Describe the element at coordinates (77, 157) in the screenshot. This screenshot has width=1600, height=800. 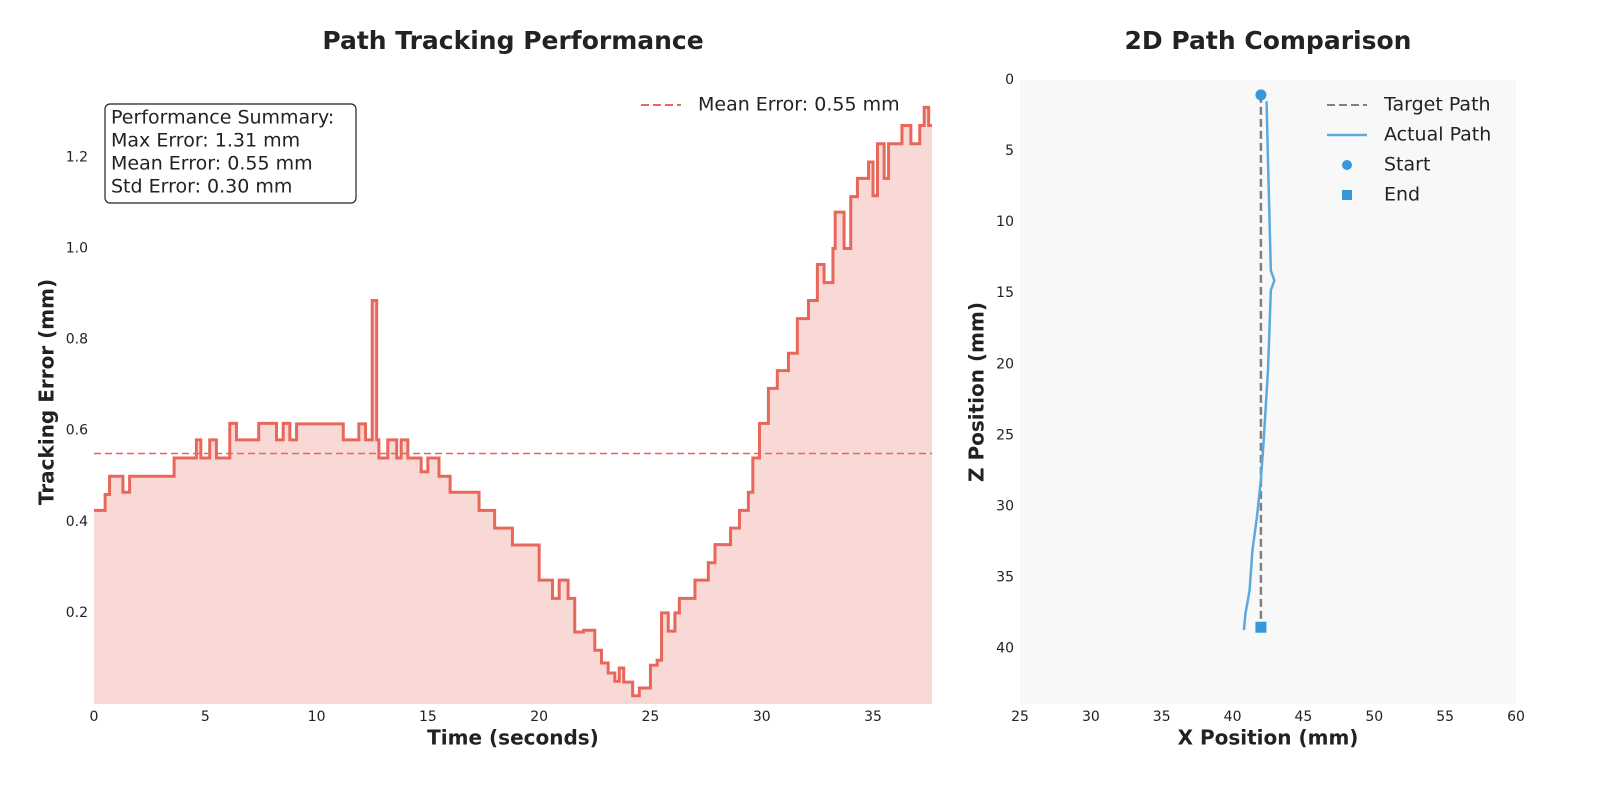
I see `y-tick-label: 1.2` at that location.